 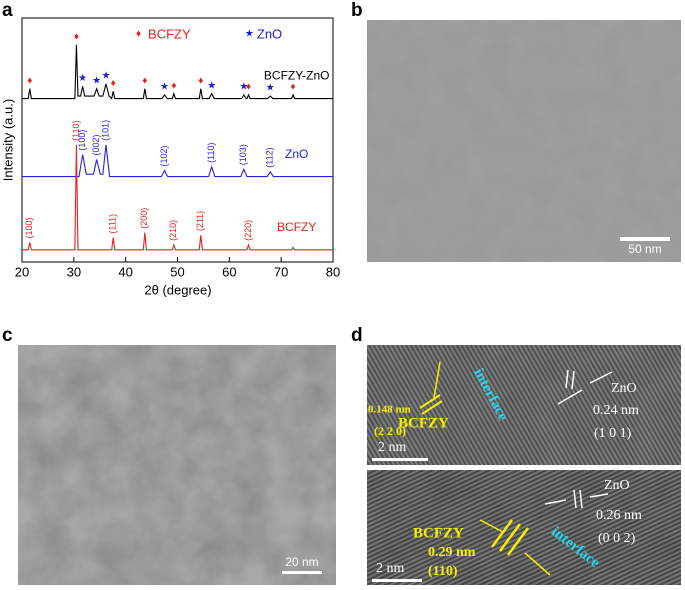 I want to click on y-axis-title: Intensity (a.u.), so click(x=7, y=140).